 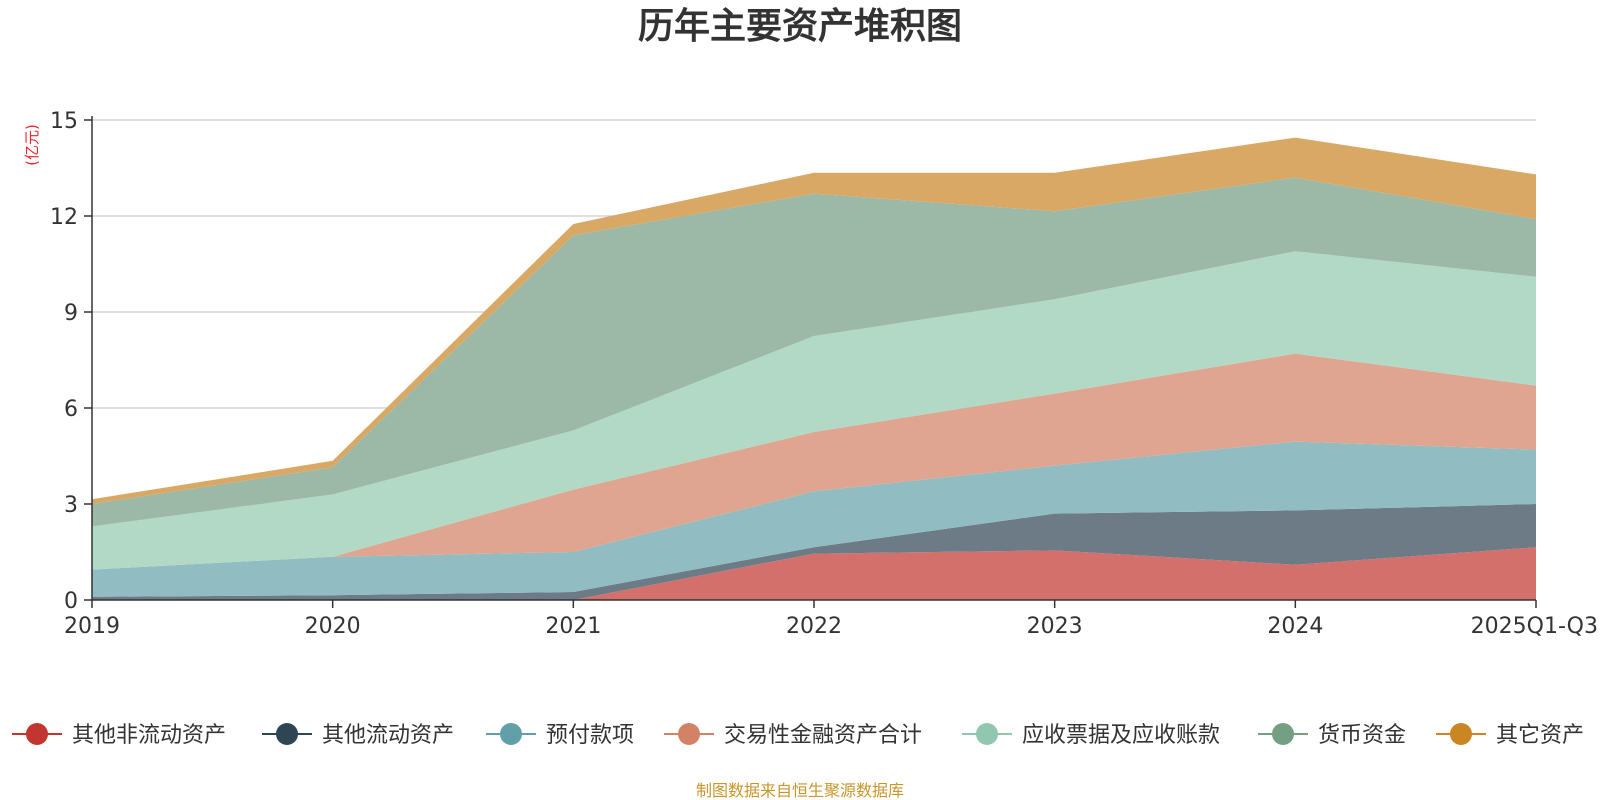 I want to click on legend-item-1: 其他非流动资产, so click(x=119, y=735).